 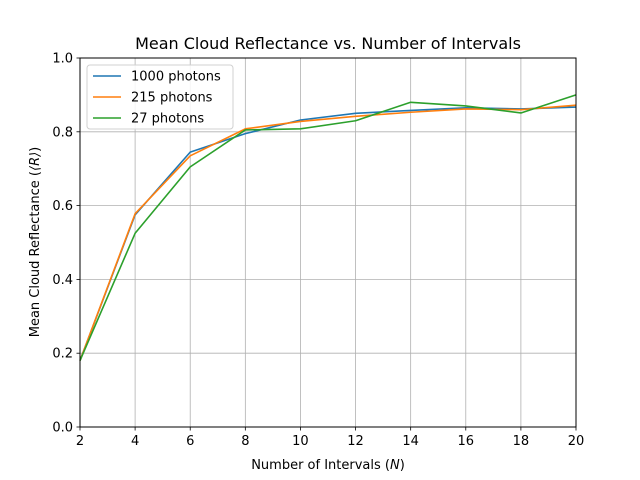 I want to click on x-axis-label-close: ), so click(x=402, y=465).